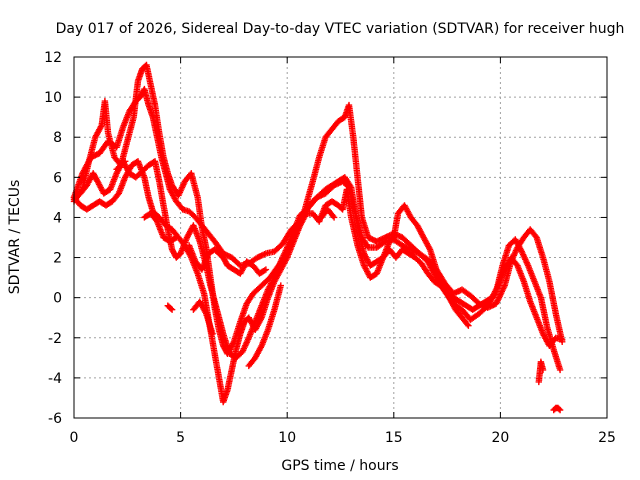 The image size is (640, 480). I want to click on x-tick-label: 15, so click(394, 438).